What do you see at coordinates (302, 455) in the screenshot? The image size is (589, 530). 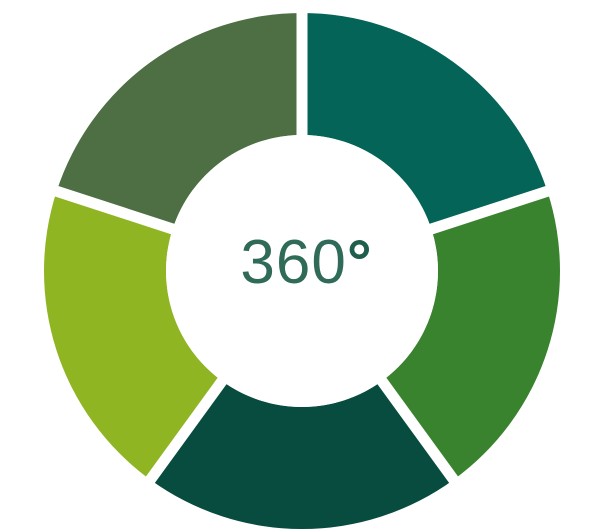 I see `segment-bottom` at bounding box center [302, 455].